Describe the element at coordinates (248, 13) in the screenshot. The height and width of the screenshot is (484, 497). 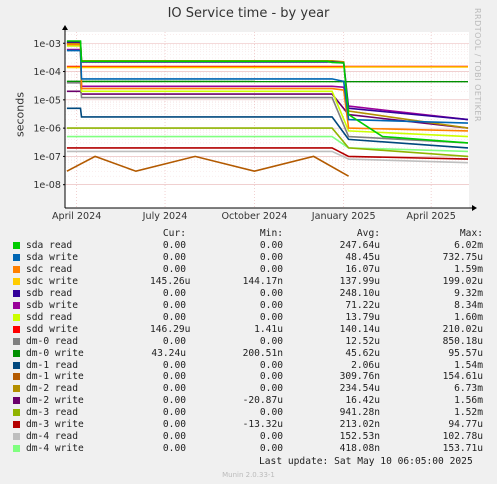
I see `chart-title: IO Service time - by year` at that location.